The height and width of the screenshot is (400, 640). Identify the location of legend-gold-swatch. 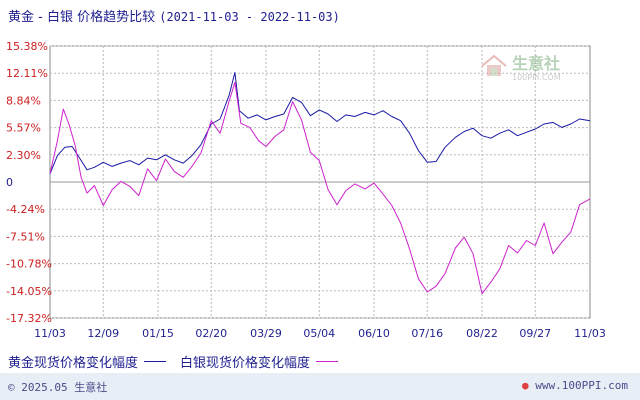
(155, 361).